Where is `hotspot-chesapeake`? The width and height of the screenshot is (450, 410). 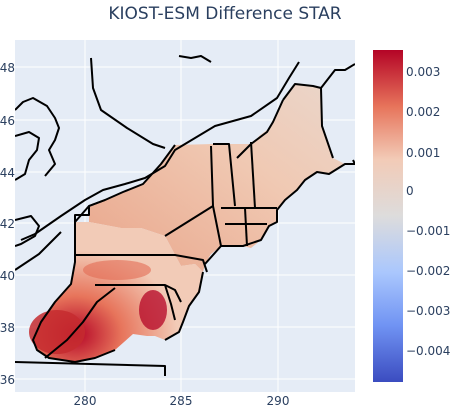 hotspot-chesapeake is located at coordinates (153, 310).